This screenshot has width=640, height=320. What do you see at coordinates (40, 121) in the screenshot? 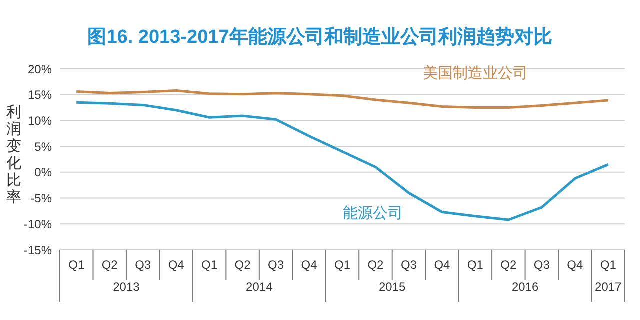
I see `y-tick-label: 10%` at bounding box center [40, 121].